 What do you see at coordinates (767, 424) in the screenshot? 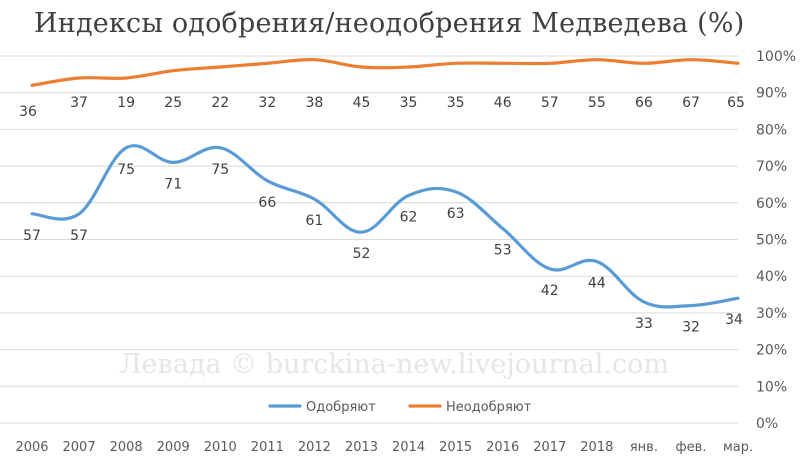
I see `y-tick-label: 0%` at bounding box center [767, 424].